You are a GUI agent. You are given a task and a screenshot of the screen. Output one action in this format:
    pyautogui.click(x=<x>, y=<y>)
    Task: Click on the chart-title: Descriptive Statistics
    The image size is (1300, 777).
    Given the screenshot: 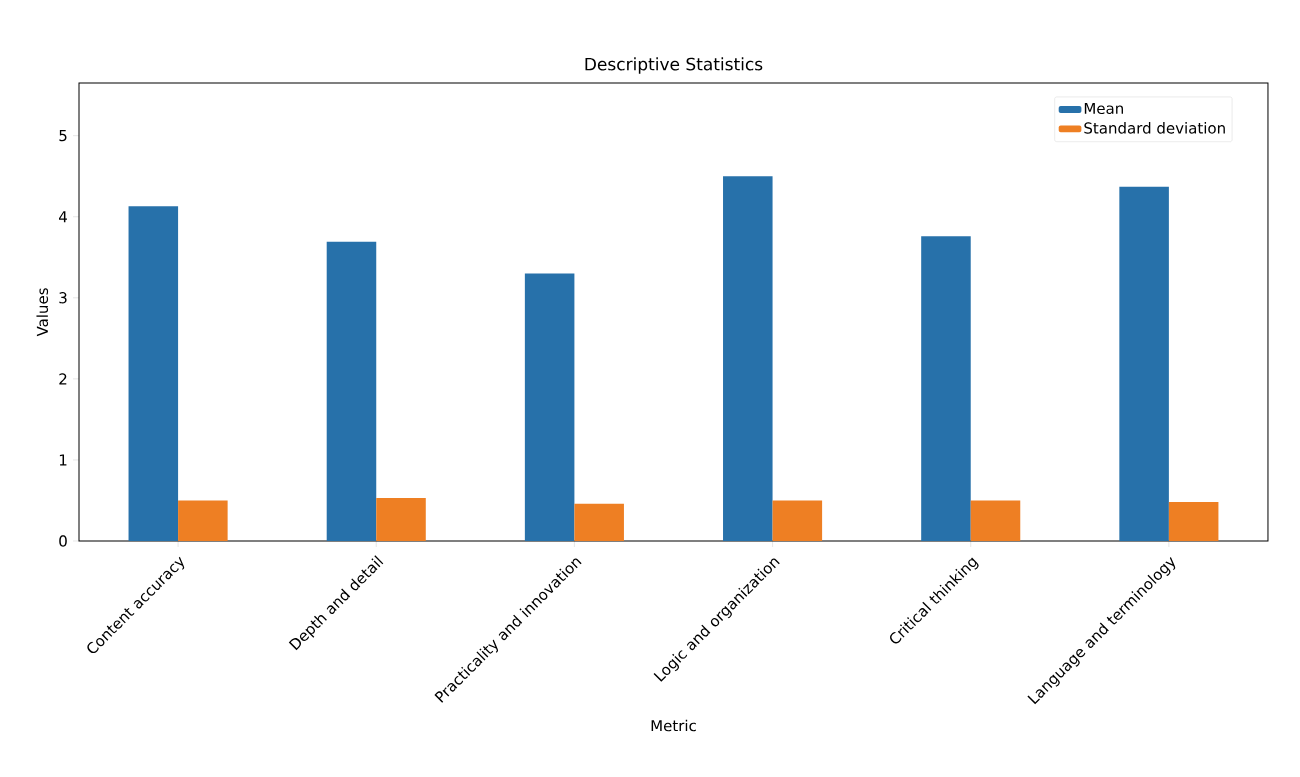 What is the action you would take?
    pyautogui.click(x=674, y=65)
    